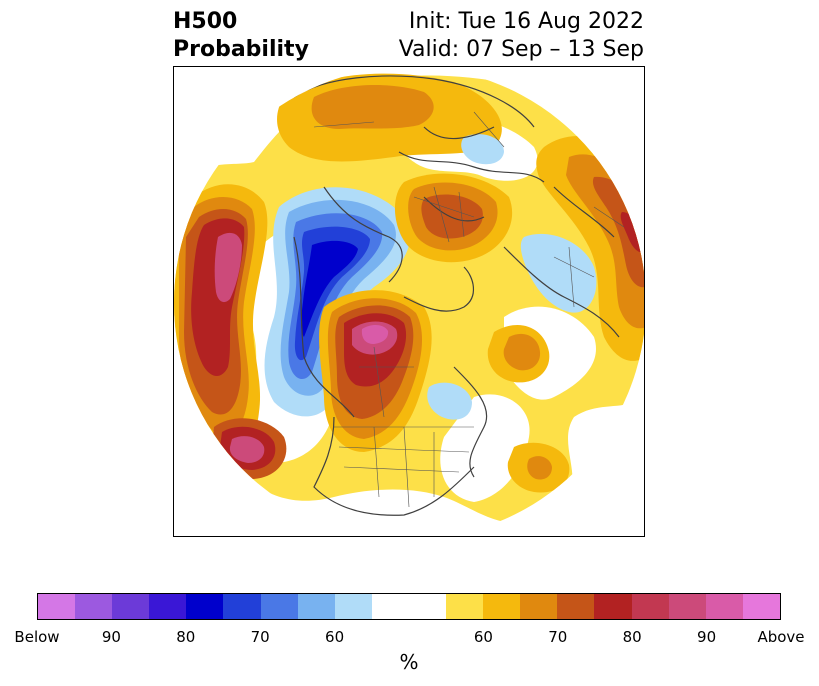 The width and height of the screenshot is (819, 686). What do you see at coordinates (409, 662) in the screenshot?
I see `colorbar-unit: %` at bounding box center [409, 662].